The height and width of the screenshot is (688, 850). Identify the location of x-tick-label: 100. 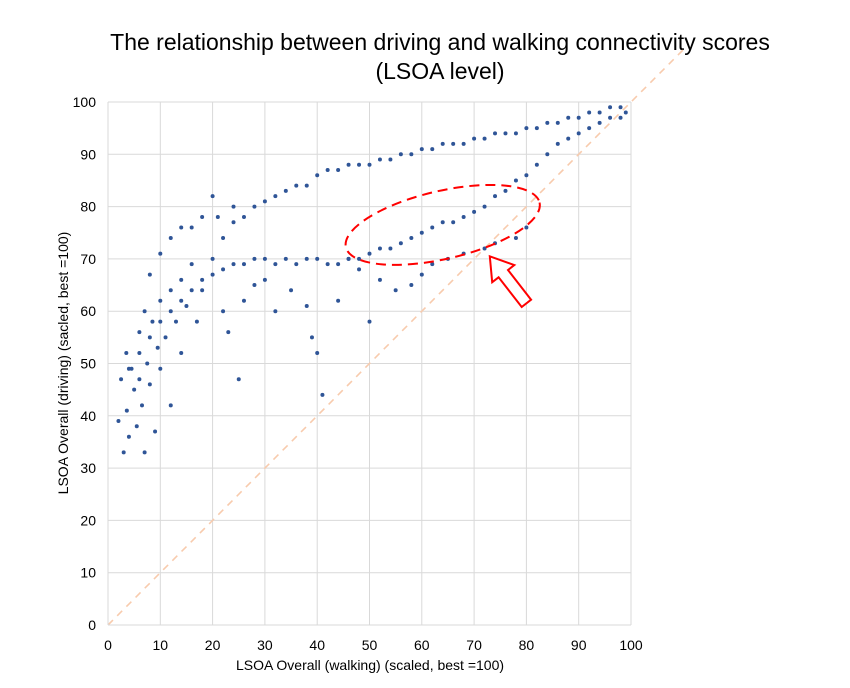
(631, 645).